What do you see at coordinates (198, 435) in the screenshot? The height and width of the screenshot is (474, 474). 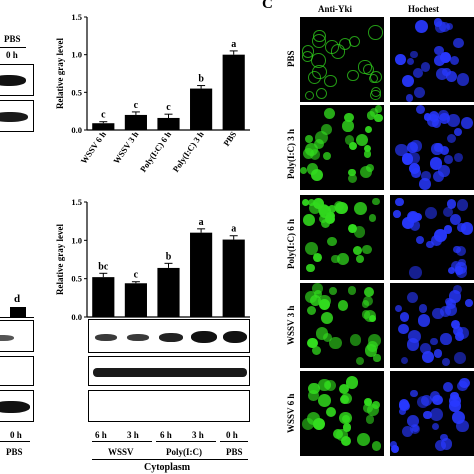 I see `lane-label-4: 3 h` at bounding box center [198, 435].